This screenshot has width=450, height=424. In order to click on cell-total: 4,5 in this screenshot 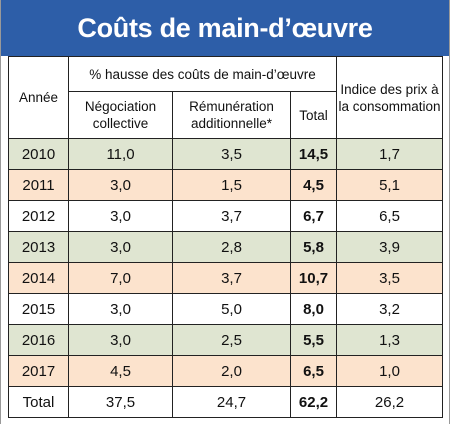, I will do `click(313, 185)`.